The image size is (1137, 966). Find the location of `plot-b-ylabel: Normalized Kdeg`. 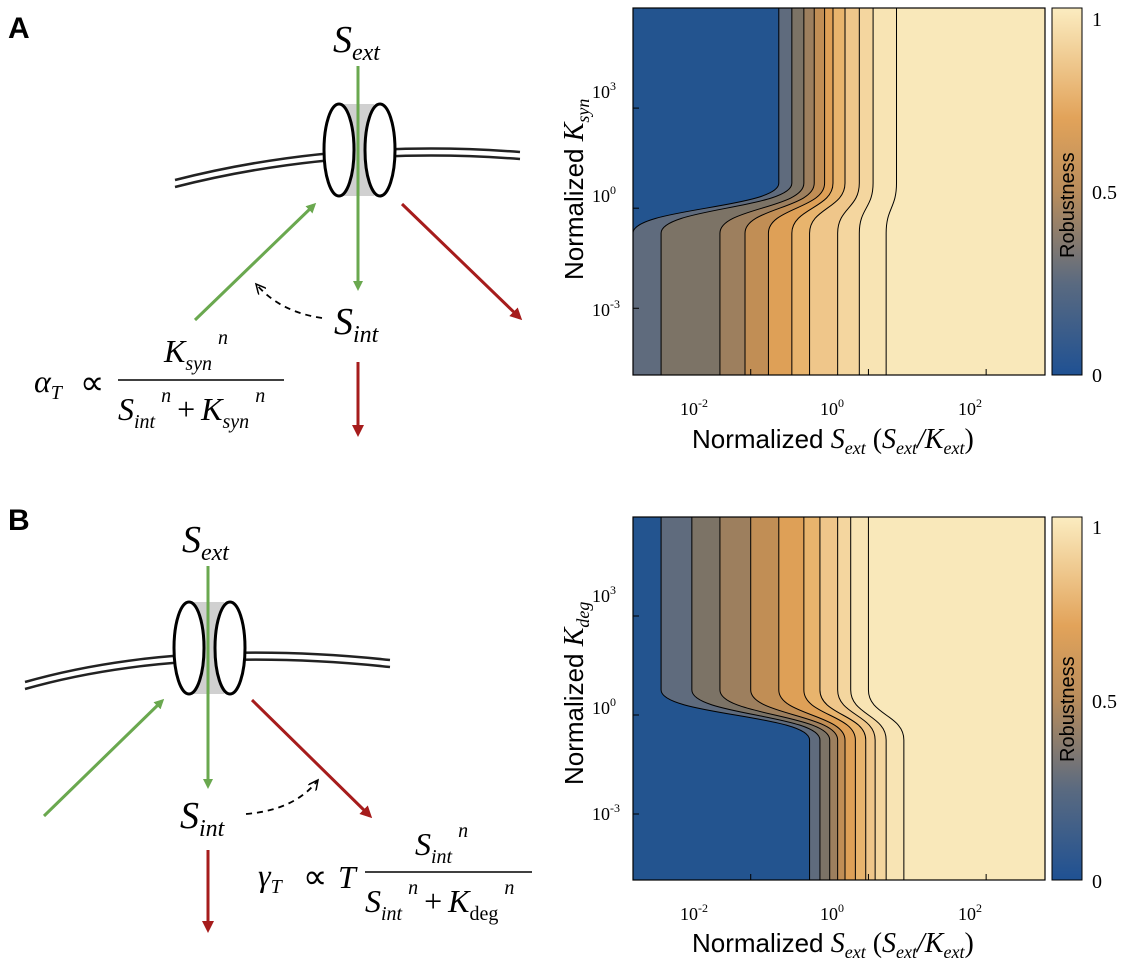

plot-b-ylabel: Normalized Kdeg is located at coordinates (576, 693).